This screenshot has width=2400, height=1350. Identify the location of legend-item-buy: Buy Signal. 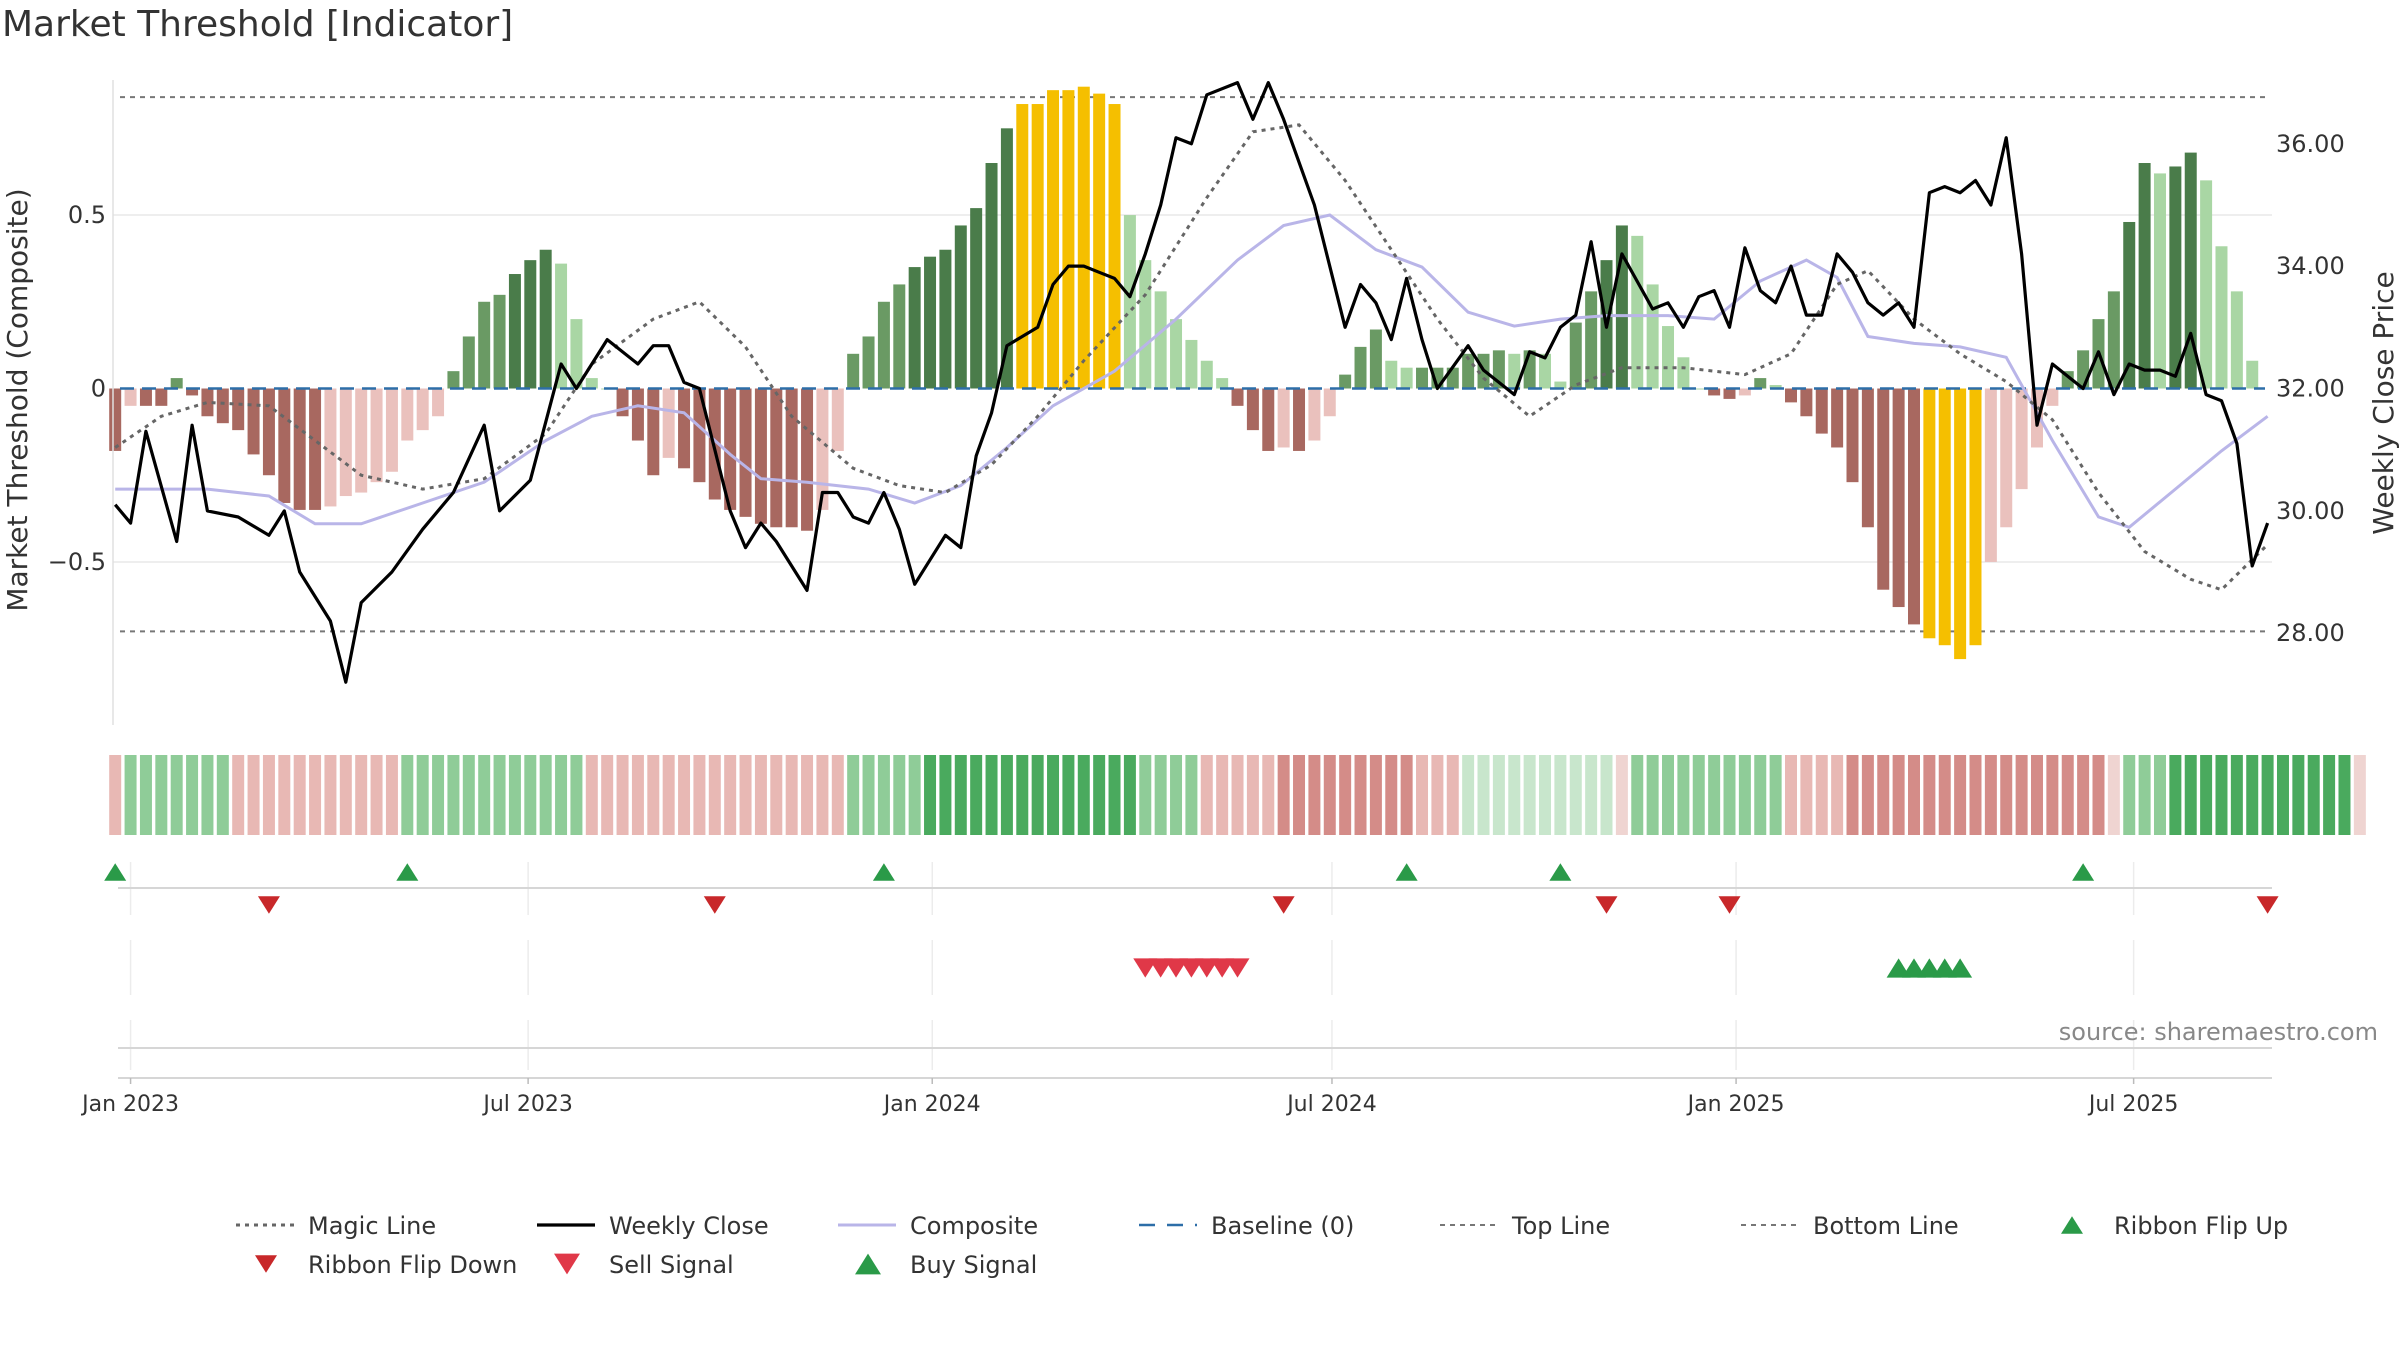
(946, 1265).